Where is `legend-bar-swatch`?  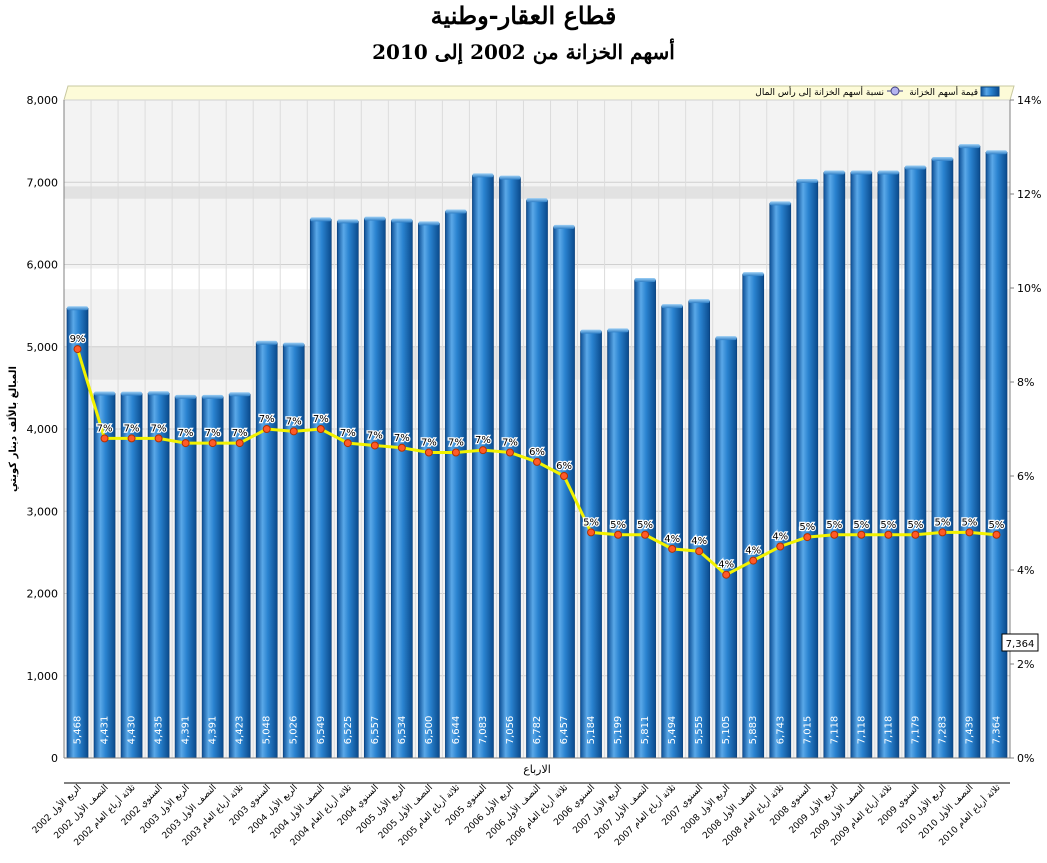
legend-bar-swatch is located at coordinates (990, 91).